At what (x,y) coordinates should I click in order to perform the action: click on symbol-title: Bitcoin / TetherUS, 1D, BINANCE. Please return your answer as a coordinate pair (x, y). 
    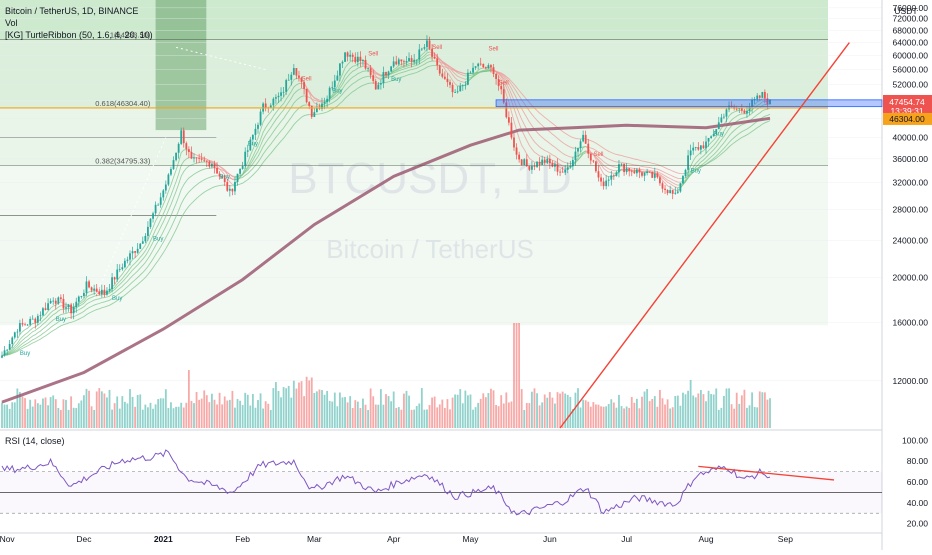
    Looking at the image, I should click on (71, 11).